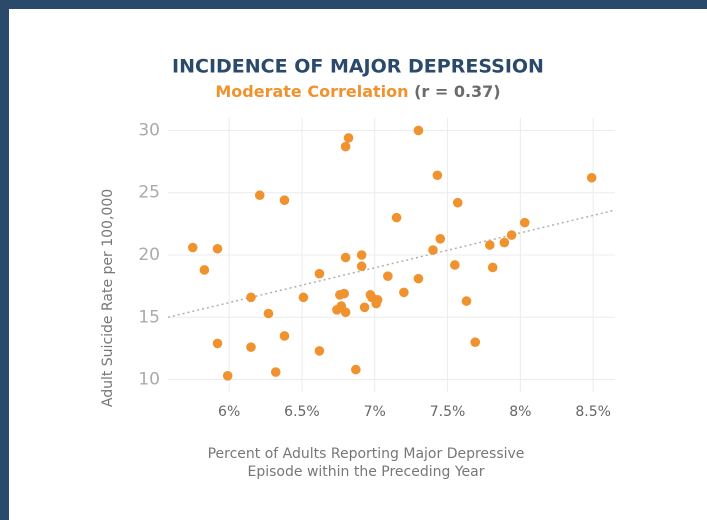 The image size is (707, 520). Describe the element at coordinates (302, 412) in the screenshot. I see `x-tick-label: 6.5%` at that location.